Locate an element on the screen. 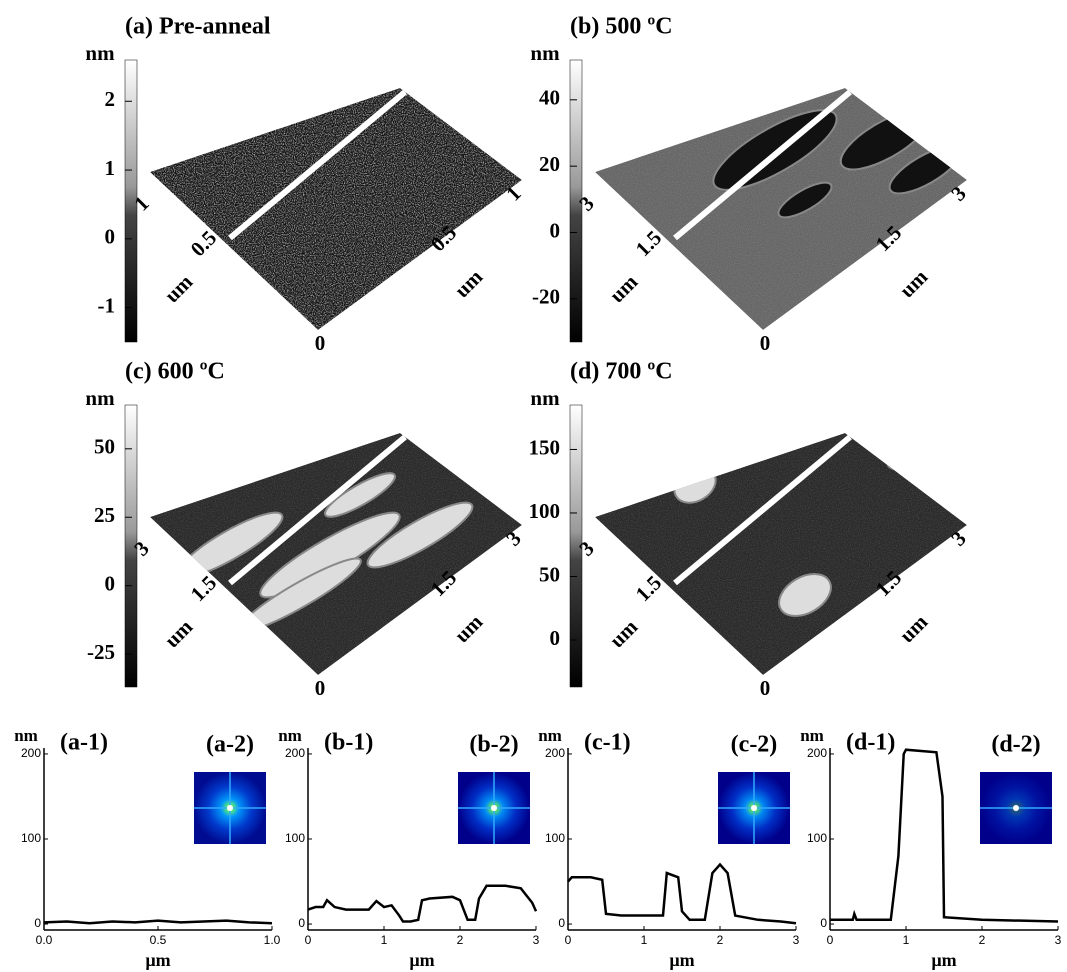  panel-title: (c) 600 ºC is located at coordinates (175, 372).